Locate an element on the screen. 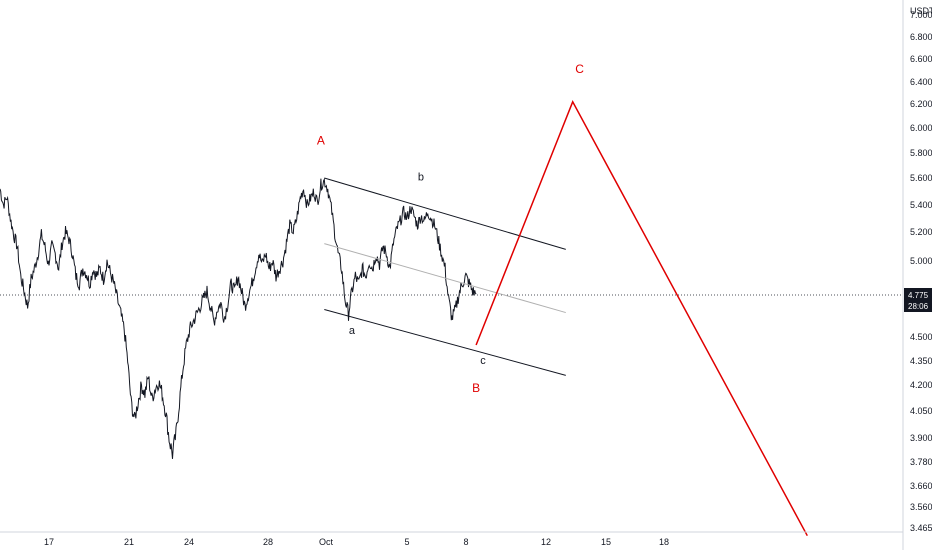  y-tick-label-14: 4.200 is located at coordinates (921, 385).